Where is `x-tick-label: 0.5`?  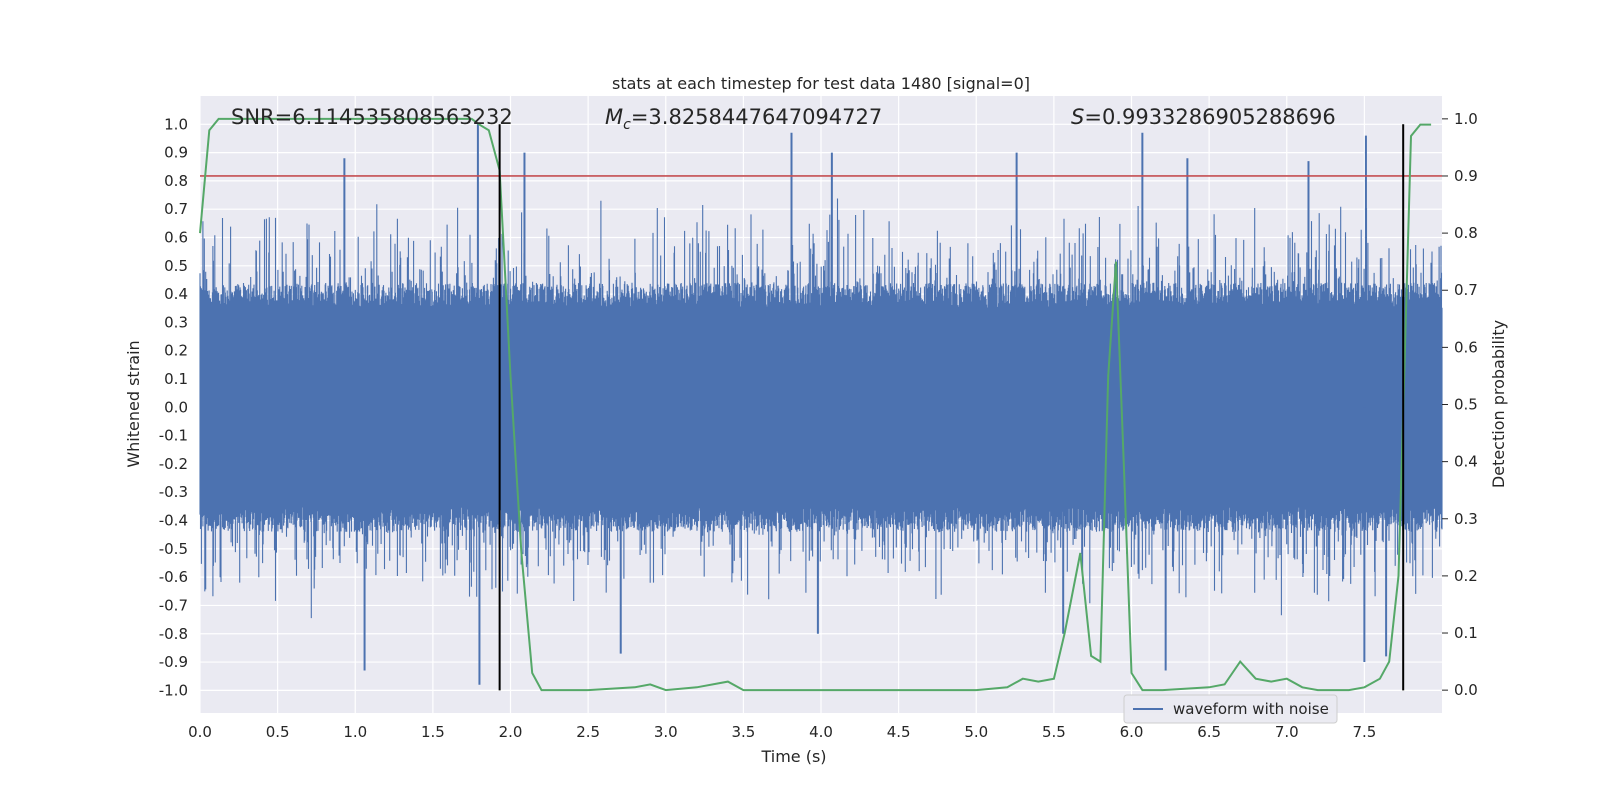 x-tick-label: 0.5 is located at coordinates (278, 732).